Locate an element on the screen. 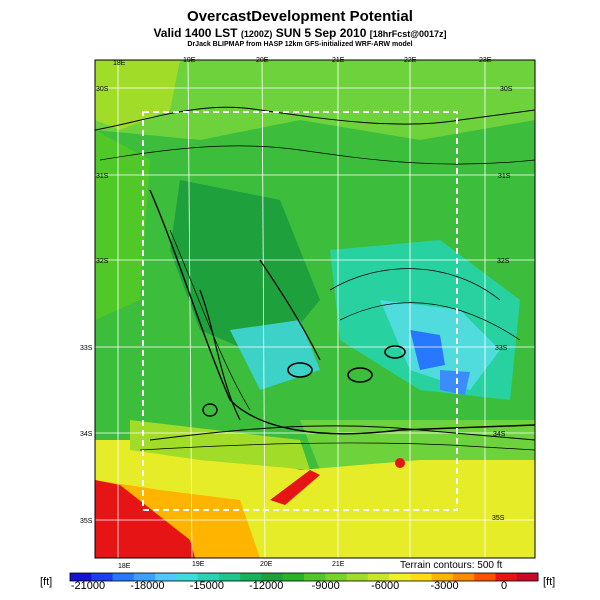  colorbar-tick-label: -15000 is located at coordinates (206, 586).